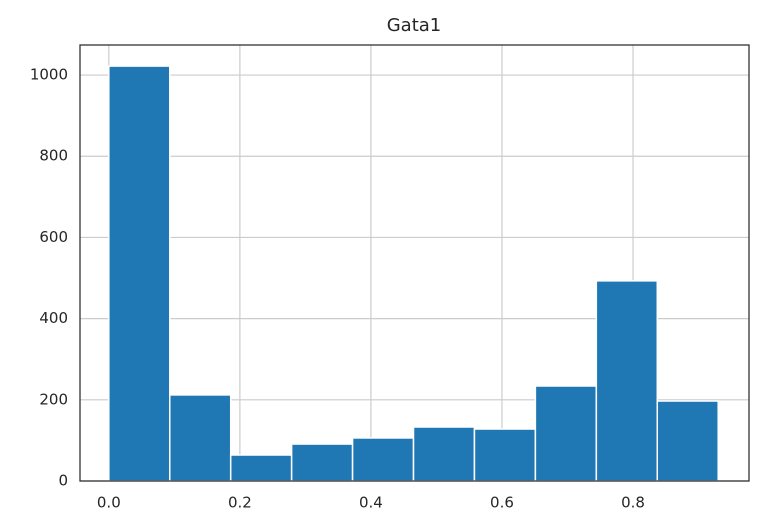 Image resolution: width=767 pixels, height=527 pixels. What do you see at coordinates (414, 25) in the screenshot?
I see `chart-title: Gata1` at bounding box center [414, 25].